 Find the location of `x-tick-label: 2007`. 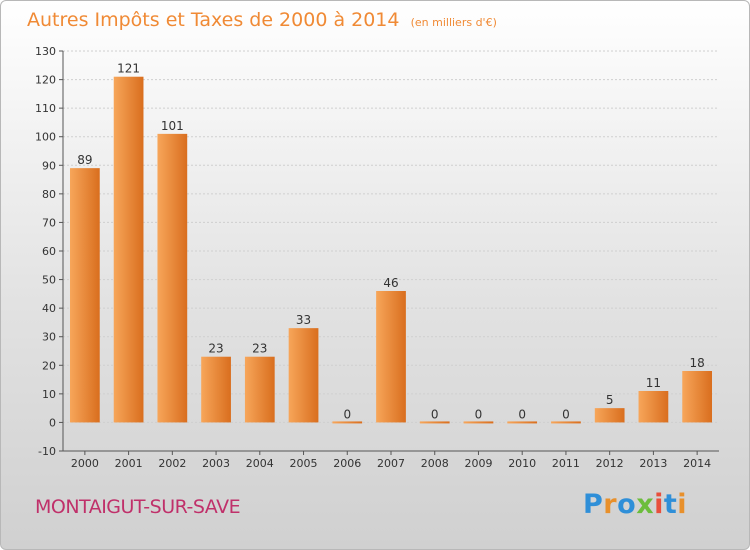

x-tick-label: 2007 is located at coordinates (391, 463).